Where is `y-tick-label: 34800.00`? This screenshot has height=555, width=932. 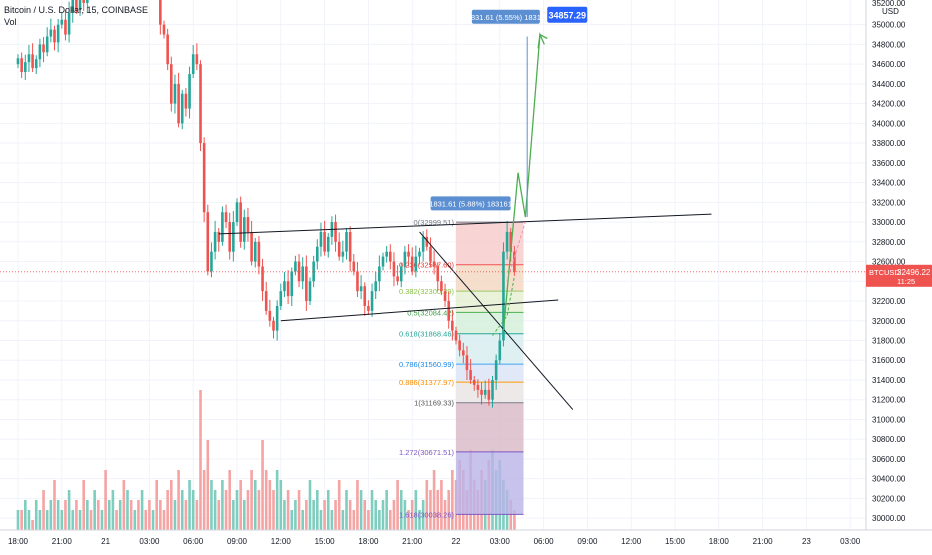 y-tick-label: 34800.00 is located at coordinates (889, 44).